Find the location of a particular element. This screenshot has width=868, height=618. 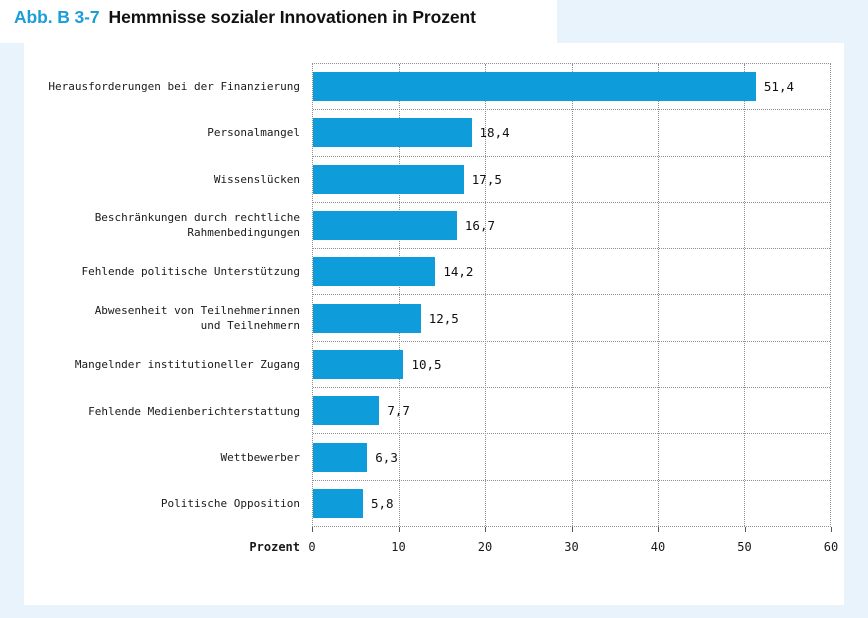

bar-row: 17,5 is located at coordinates (571, 180).